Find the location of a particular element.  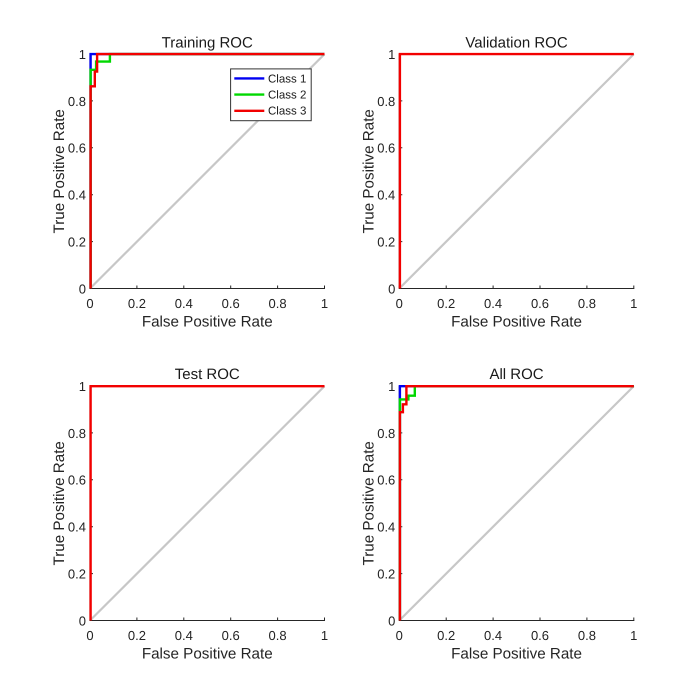

svg-text: Class 3 is located at coordinates (287, 112).